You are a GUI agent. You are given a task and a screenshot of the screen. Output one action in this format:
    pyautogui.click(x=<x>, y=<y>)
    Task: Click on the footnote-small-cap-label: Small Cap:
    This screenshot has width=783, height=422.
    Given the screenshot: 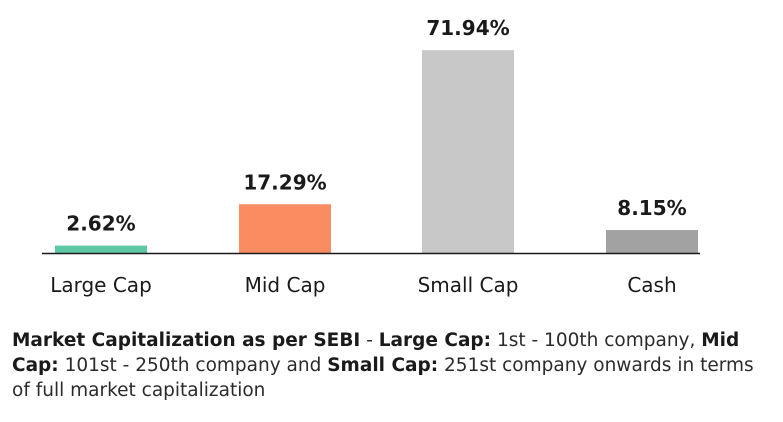 What is the action you would take?
    pyautogui.click(x=383, y=365)
    